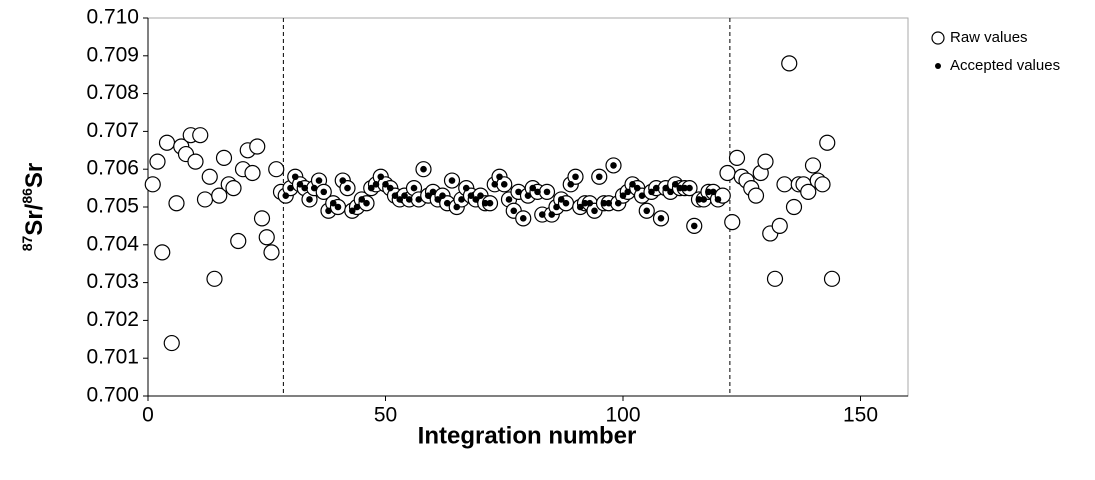 The image size is (1095, 480). Describe the element at coordinates (112, 395) in the screenshot. I see `y-tick-label: 0.700` at that location.